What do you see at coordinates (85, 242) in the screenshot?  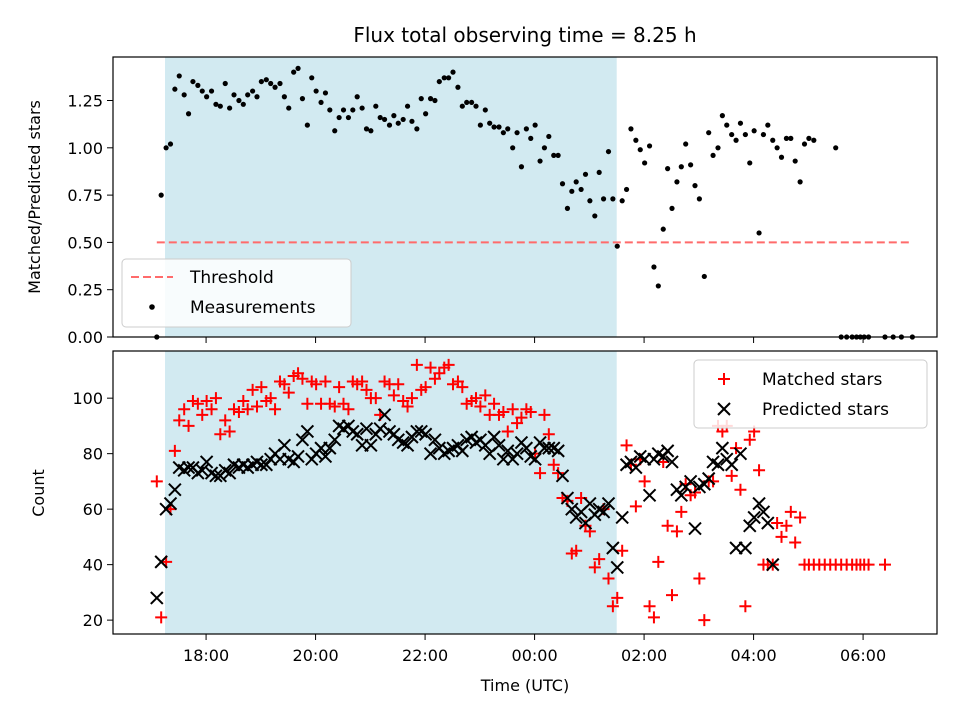 I see `top-y-tick-label: 0.50` at bounding box center [85, 242].